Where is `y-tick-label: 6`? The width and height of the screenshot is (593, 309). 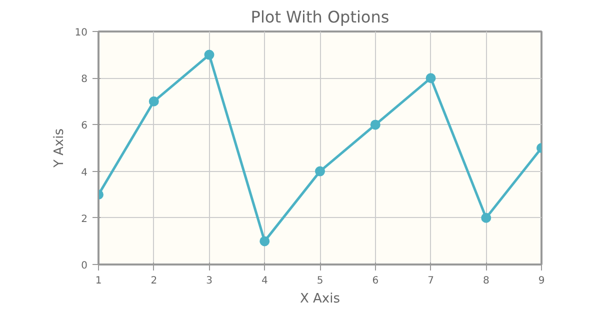 y-tick-label: 6 is located at coordinates (84, 126).